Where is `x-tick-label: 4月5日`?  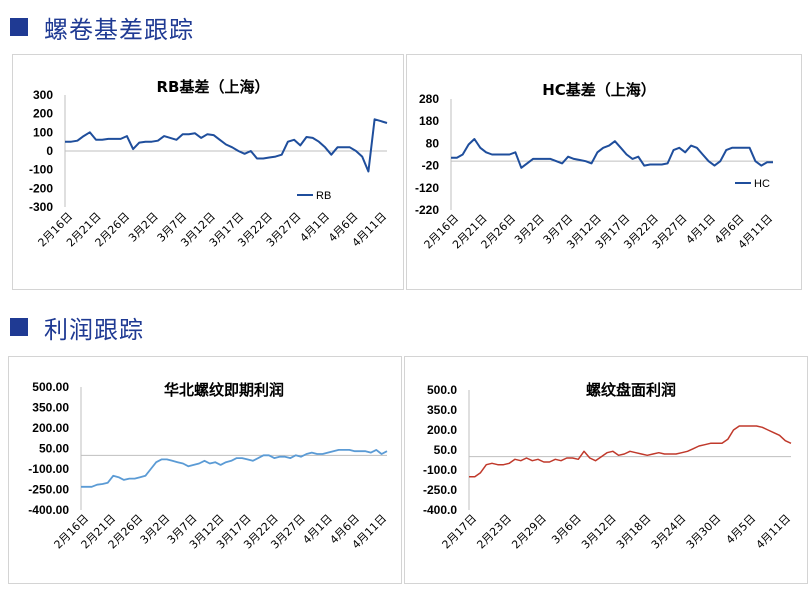 x-tick-label: 4月5日 is located at coordinates (741, 529).